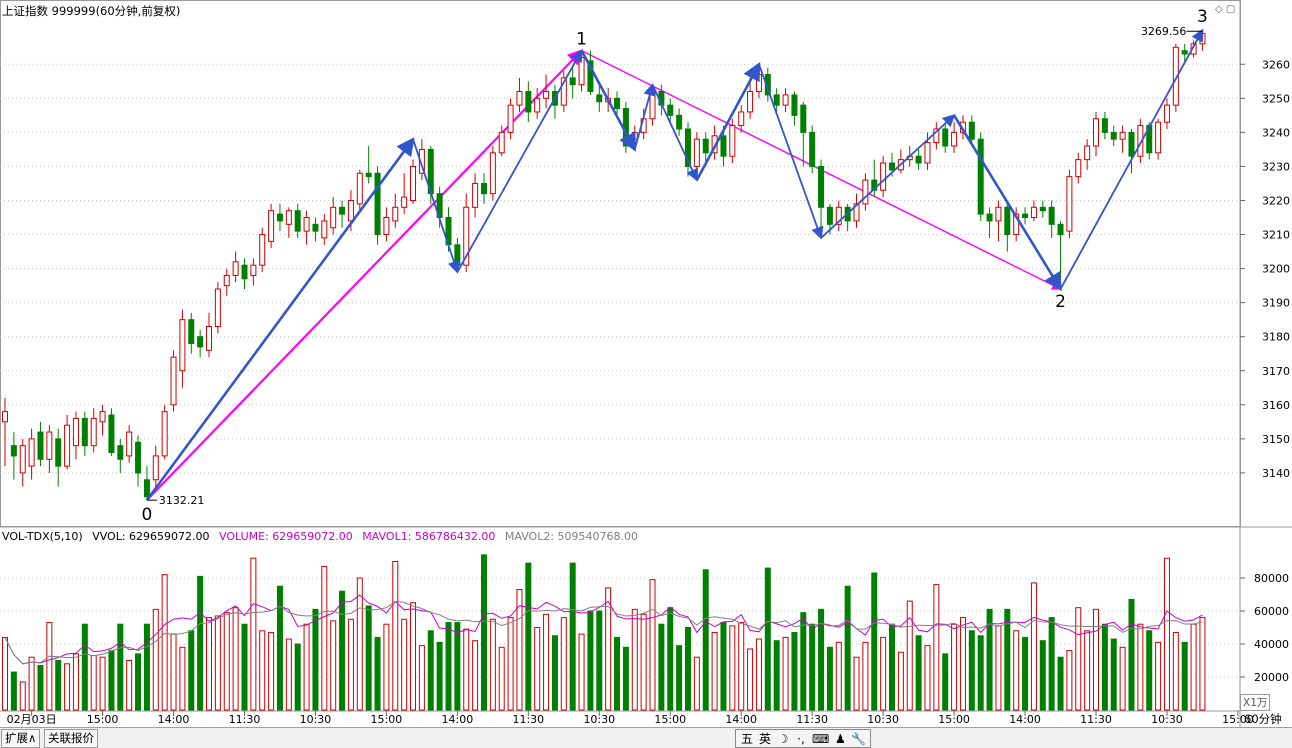 This screenshot has height=748, width=1292. Describe the element at coordinates (1219, 9) in the screenshot. I see `restore-icon: ◇` at that location.